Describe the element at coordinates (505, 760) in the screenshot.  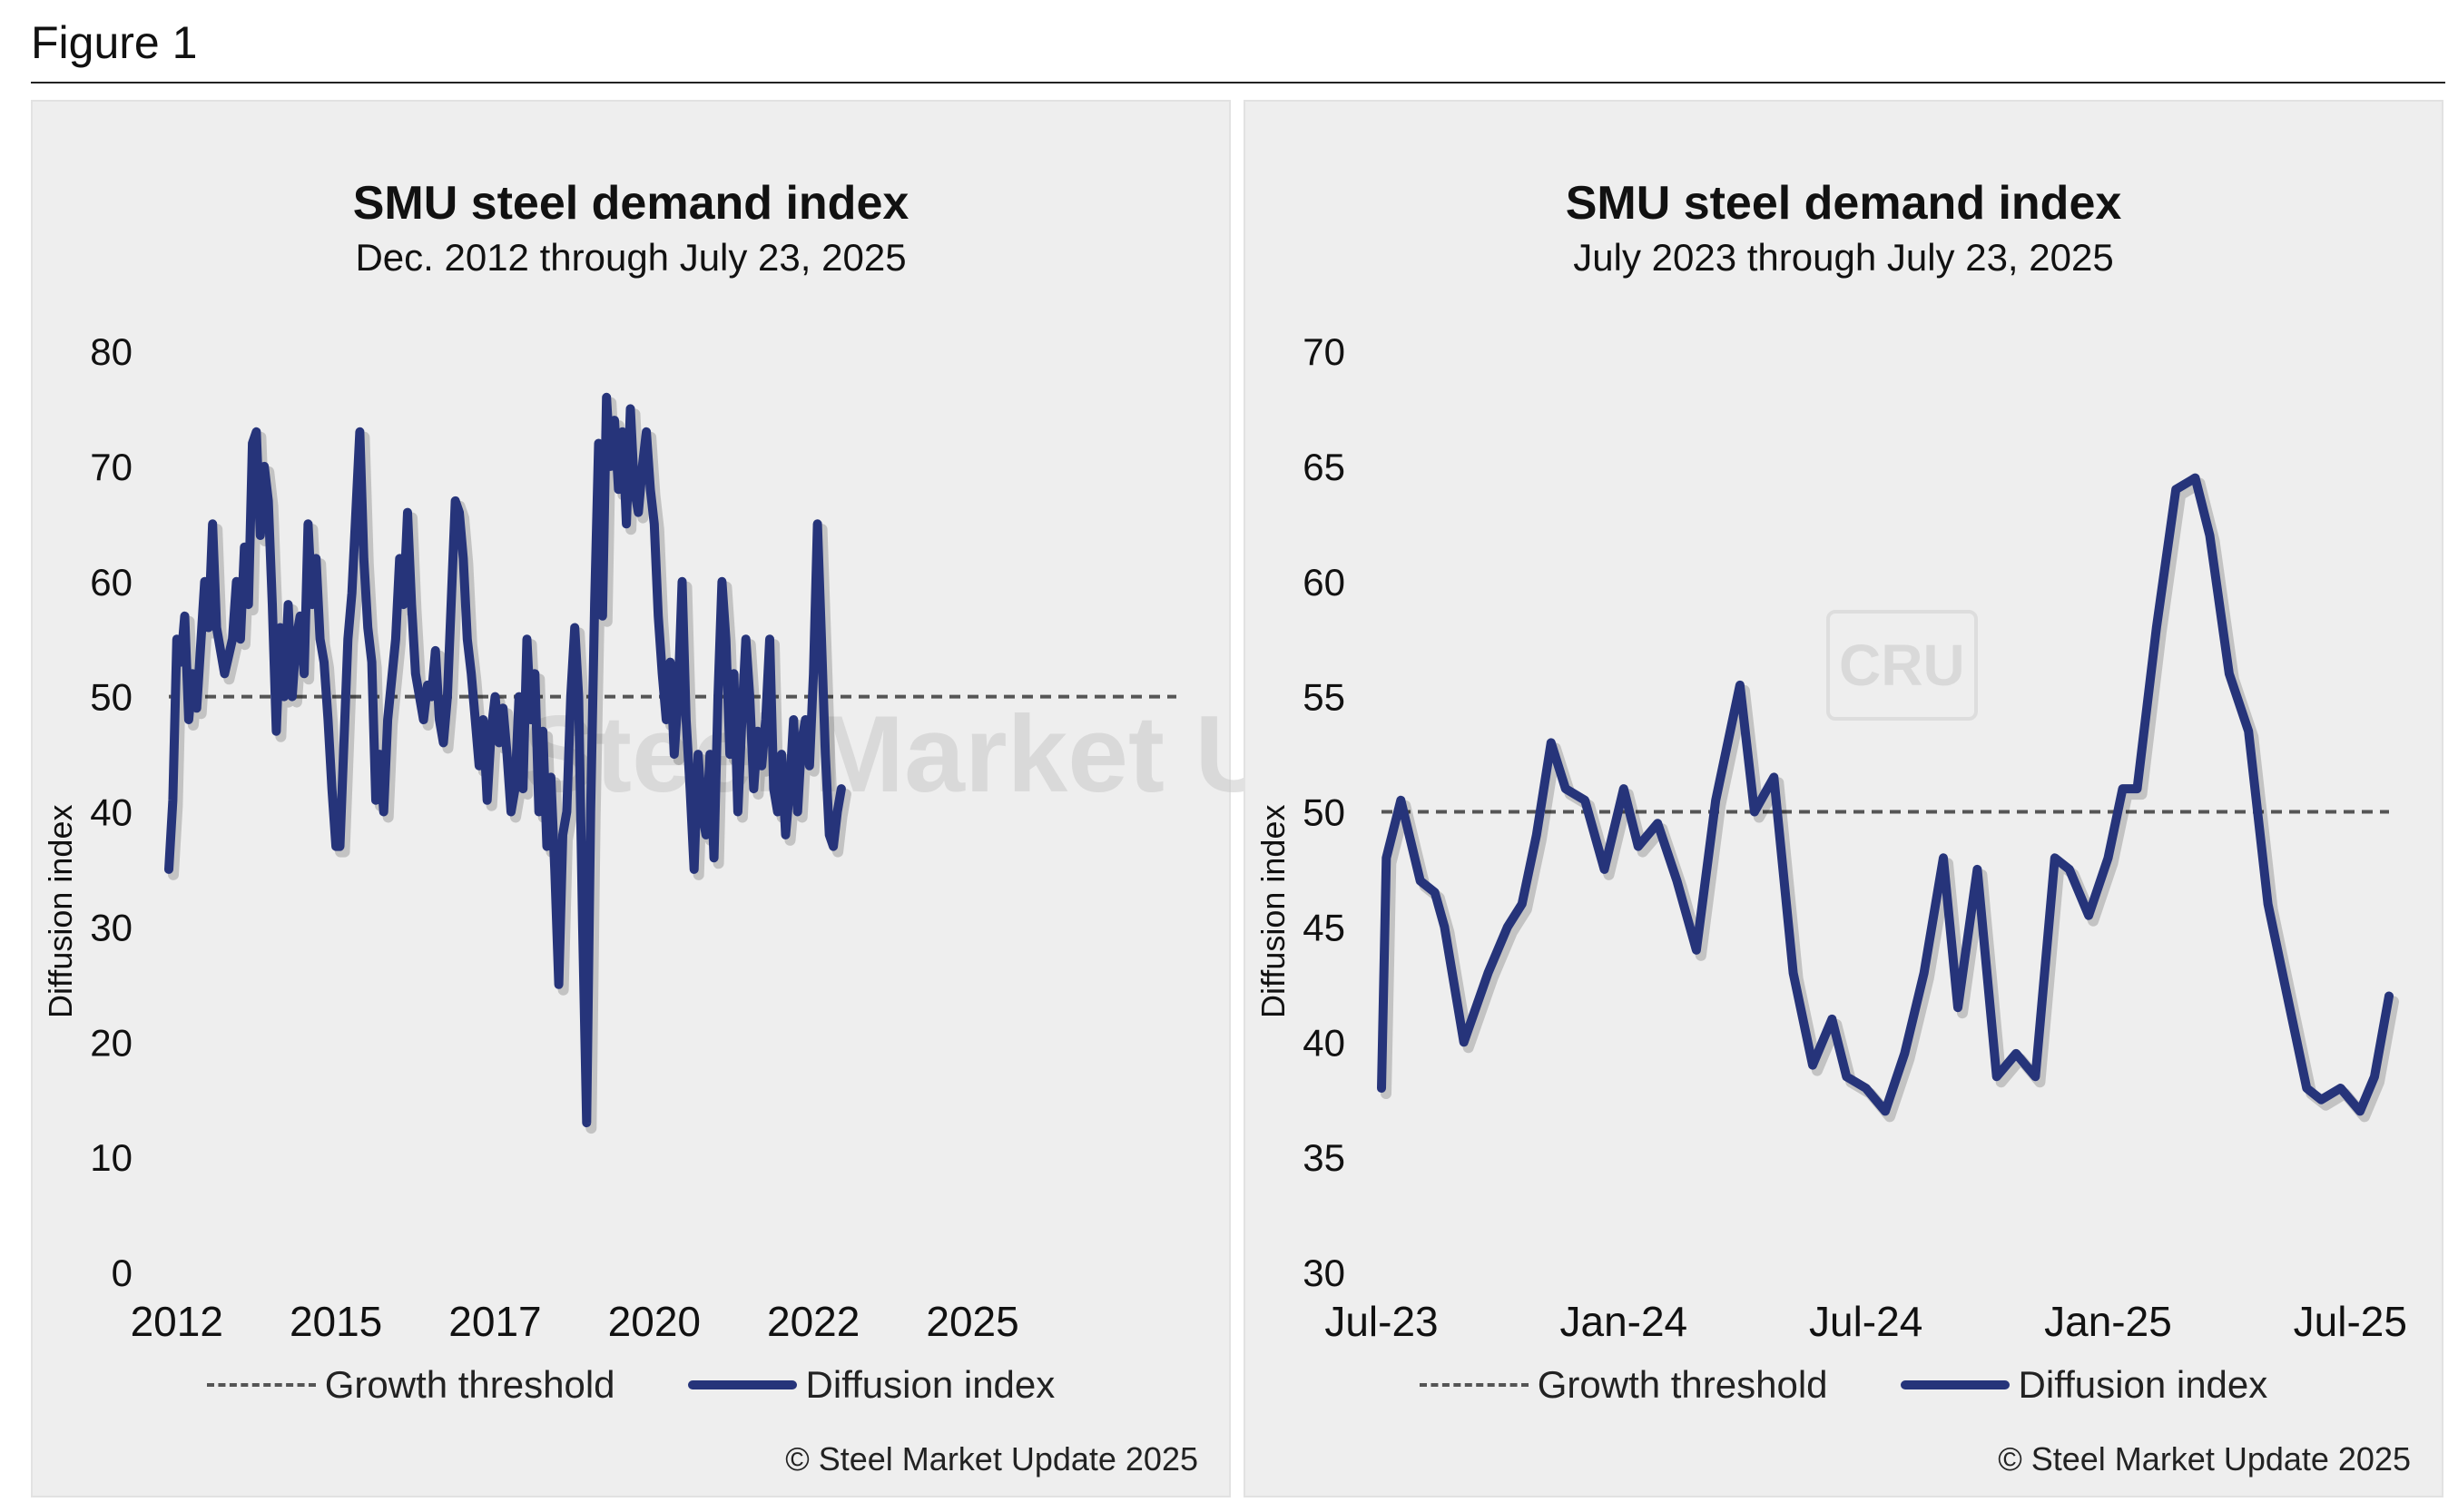
I see `series-line-diffusion-index` at that location.